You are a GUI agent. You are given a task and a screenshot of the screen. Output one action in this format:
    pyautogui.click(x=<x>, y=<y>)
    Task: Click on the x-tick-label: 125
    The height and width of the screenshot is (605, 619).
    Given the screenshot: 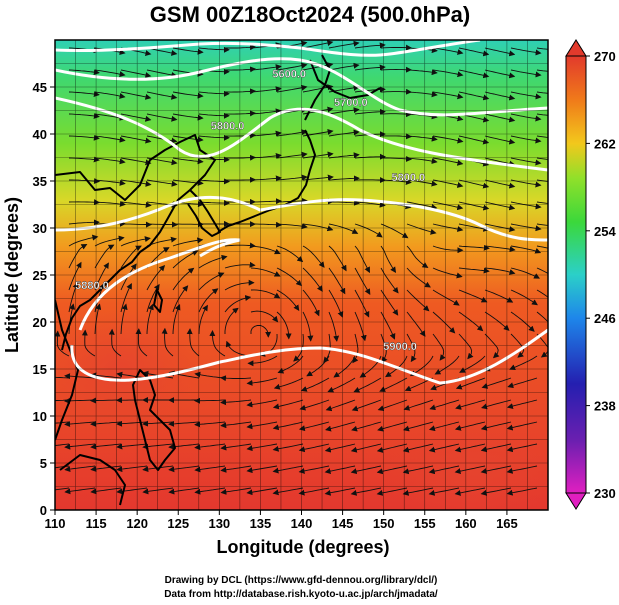 What is the action you would take?
    pyautogui.click(x=178, y=523)
    